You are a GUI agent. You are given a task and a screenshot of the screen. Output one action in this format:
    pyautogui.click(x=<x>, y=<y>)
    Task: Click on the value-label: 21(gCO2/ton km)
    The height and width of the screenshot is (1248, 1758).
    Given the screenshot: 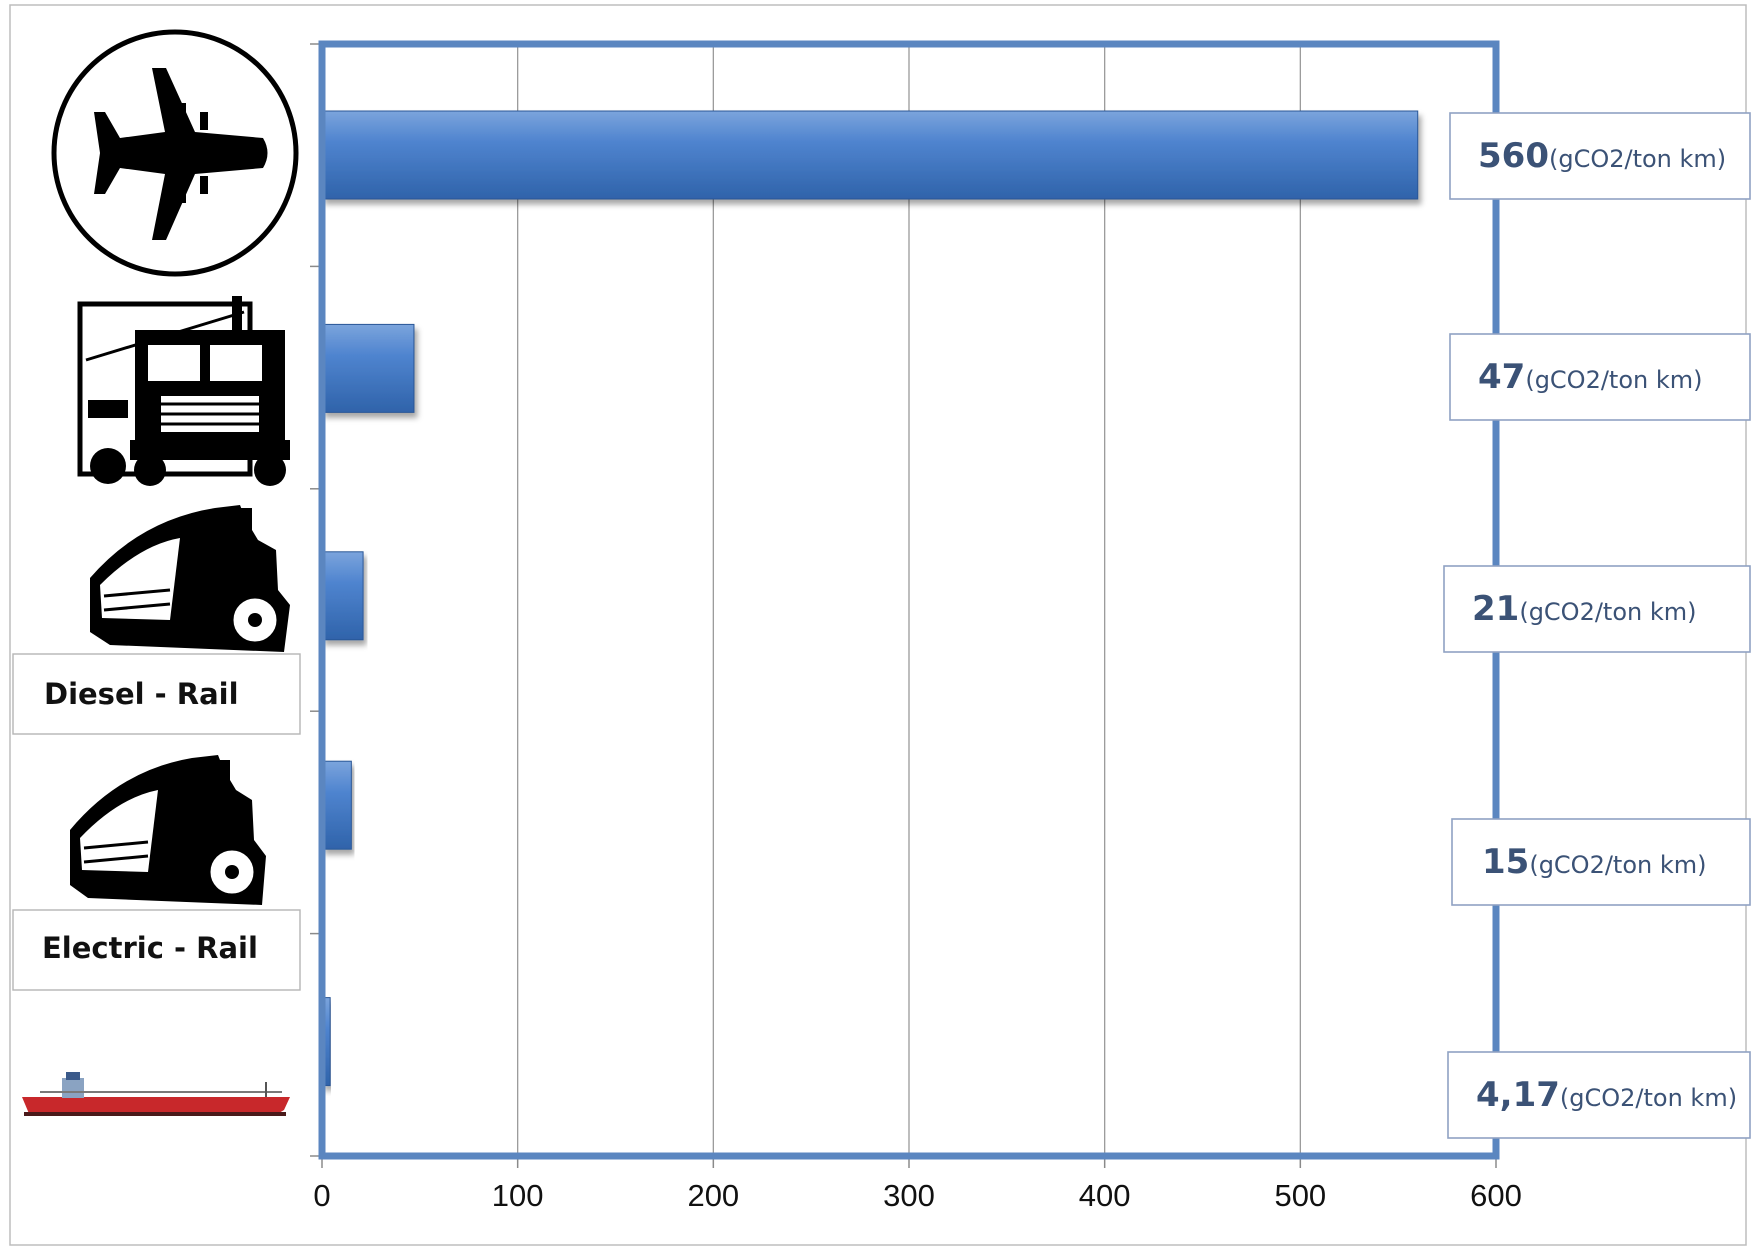 What is the action you would take?
    pyautogui.click(x=1597, y=609)
    